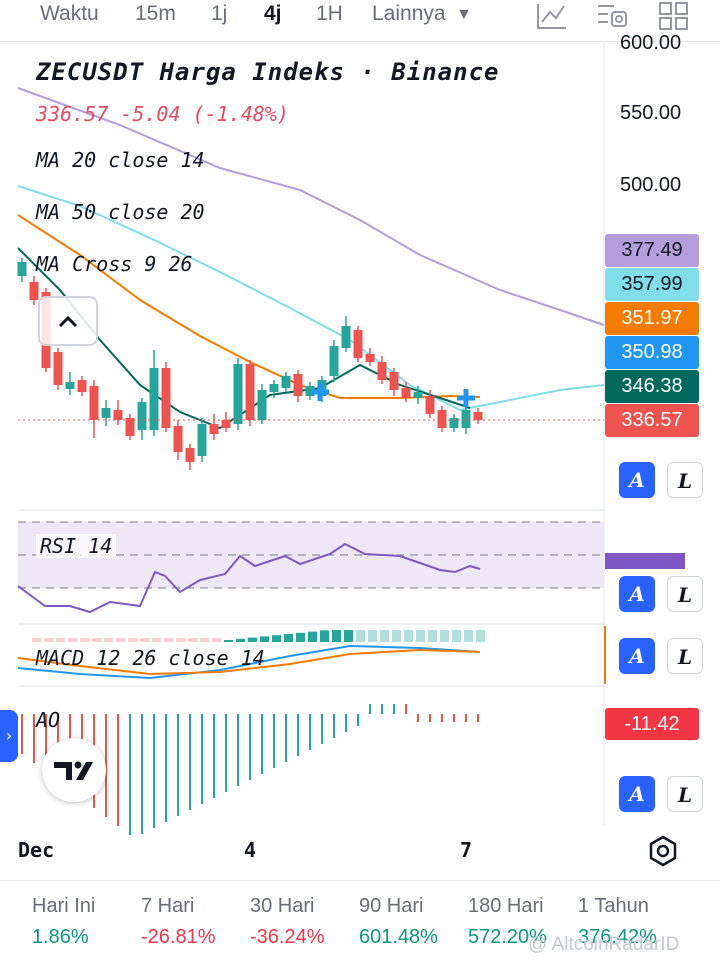 Image resolution: width=720 pixels, height=972 pixels. I want to click on symbol-title: ZECUSDT Harga Indeks · Binance, so click(268, 72).